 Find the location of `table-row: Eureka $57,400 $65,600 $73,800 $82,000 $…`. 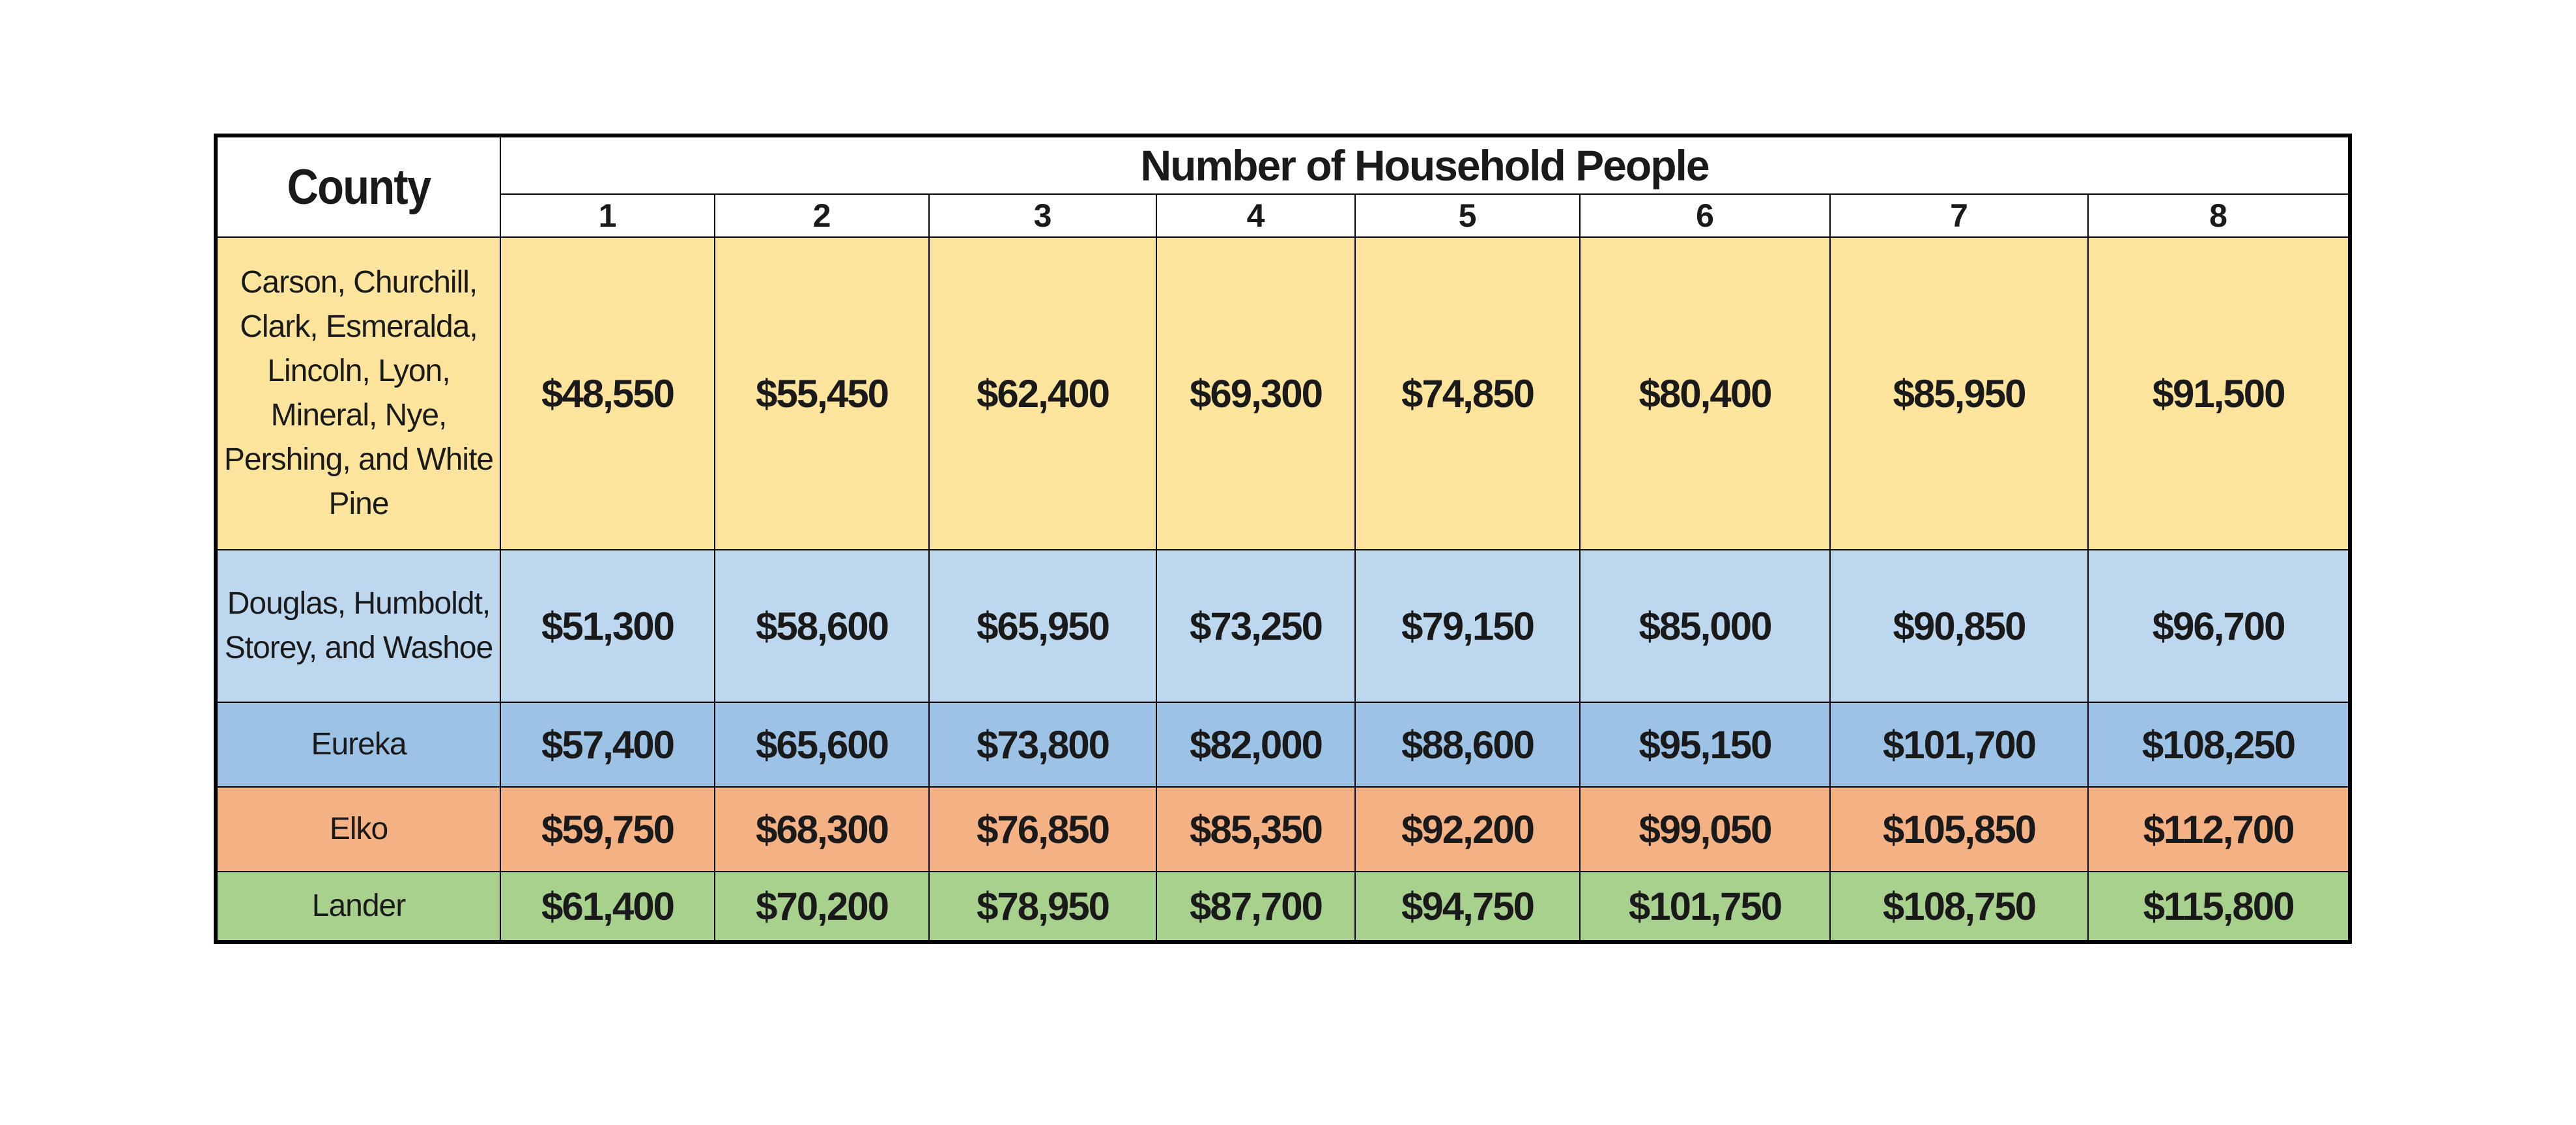

table-row: Eureka $57,400 $65,600 $73,800 $82,000 $… is located at coordinates (1283, 745).